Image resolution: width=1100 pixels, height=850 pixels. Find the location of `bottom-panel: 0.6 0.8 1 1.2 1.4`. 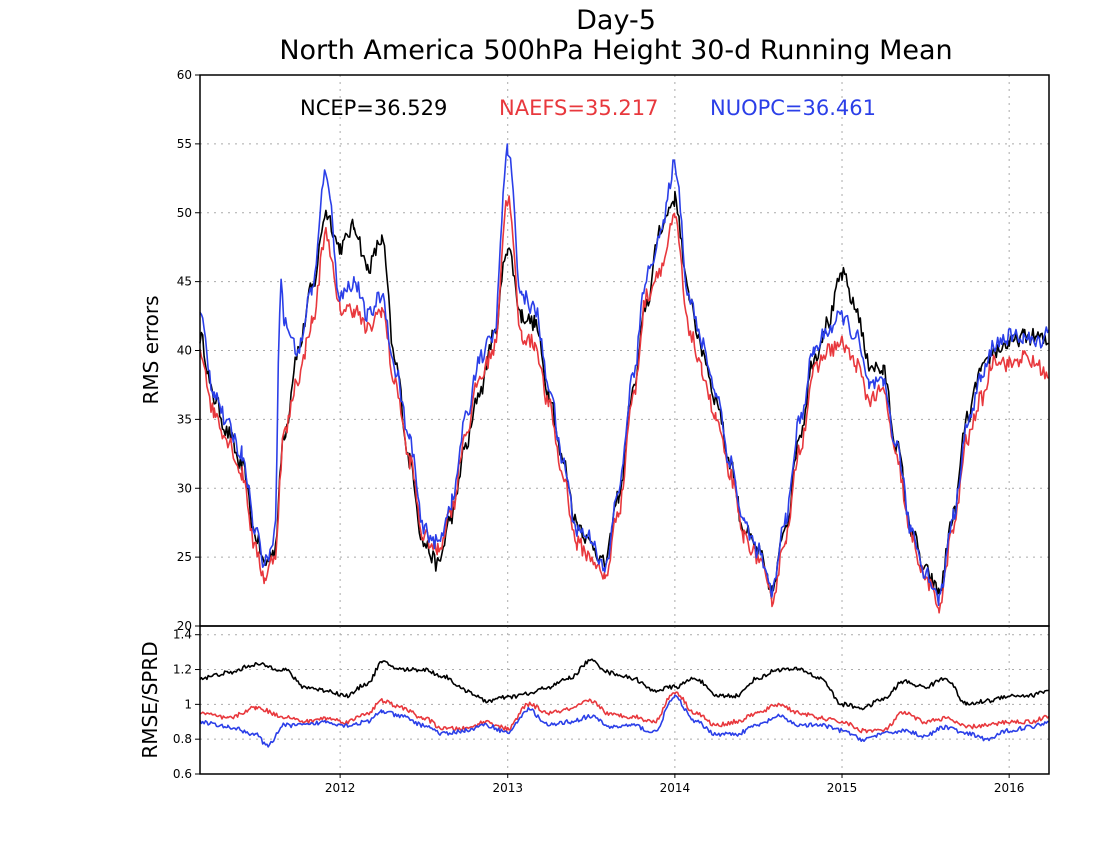

bottom-panel: 0.6 0.8 1 1.2 1.4 is located at coordinates (611, 703).